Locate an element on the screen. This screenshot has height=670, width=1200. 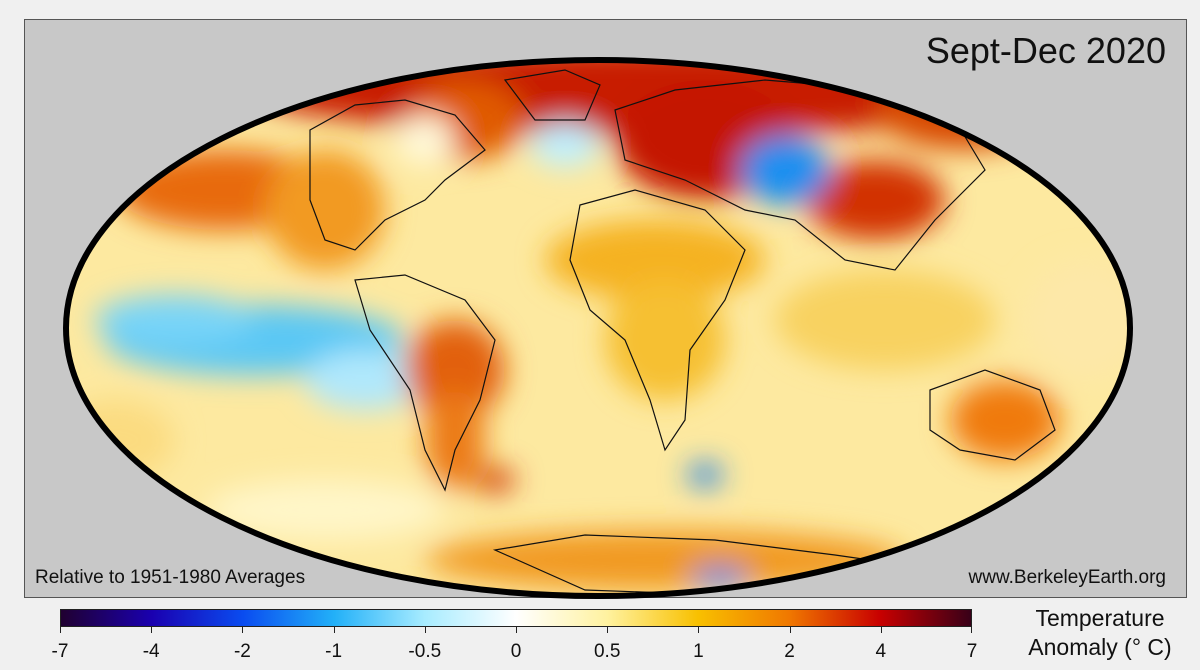
colorbar-tick-label: 0 is located at coordinates (516, 651).